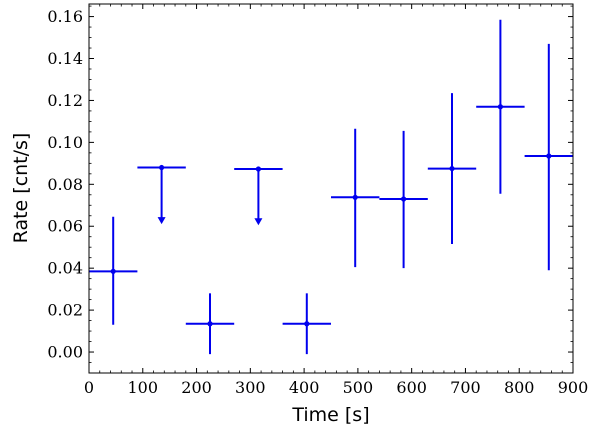  Describe the element at coordinates (465, 387) in the screenshot. I see `x-tick-label: 700` at that location.